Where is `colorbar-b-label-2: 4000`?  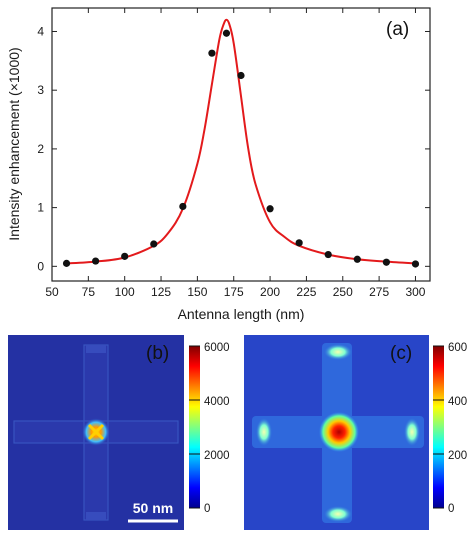 colorbar-b-label-2: 4000 is located at coordinates (217, 402).